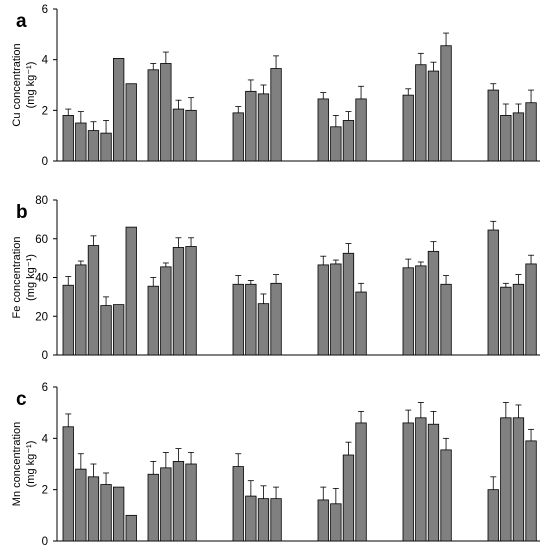 This screenshot has height=555, width=541. I want to click on y-axis-title: Fe concentration, so click(17, 278).